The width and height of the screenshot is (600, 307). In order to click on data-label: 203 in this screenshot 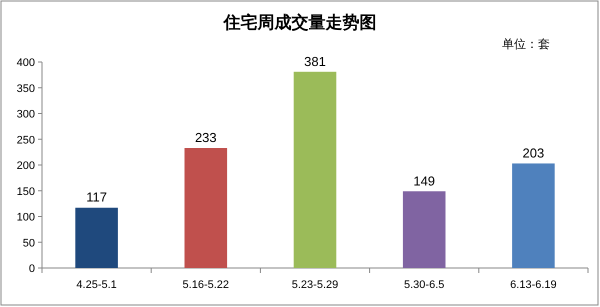, I will do `click(533, 152)`.